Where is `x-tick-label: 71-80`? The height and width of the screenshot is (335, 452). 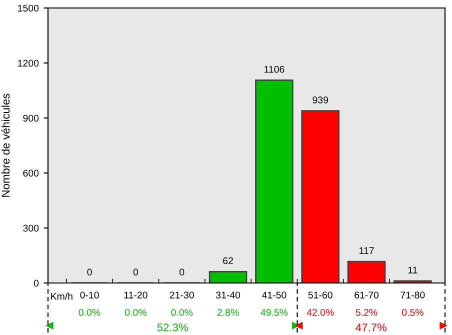 x-tick-label: 71-80 is located at coordinates (412, 295).